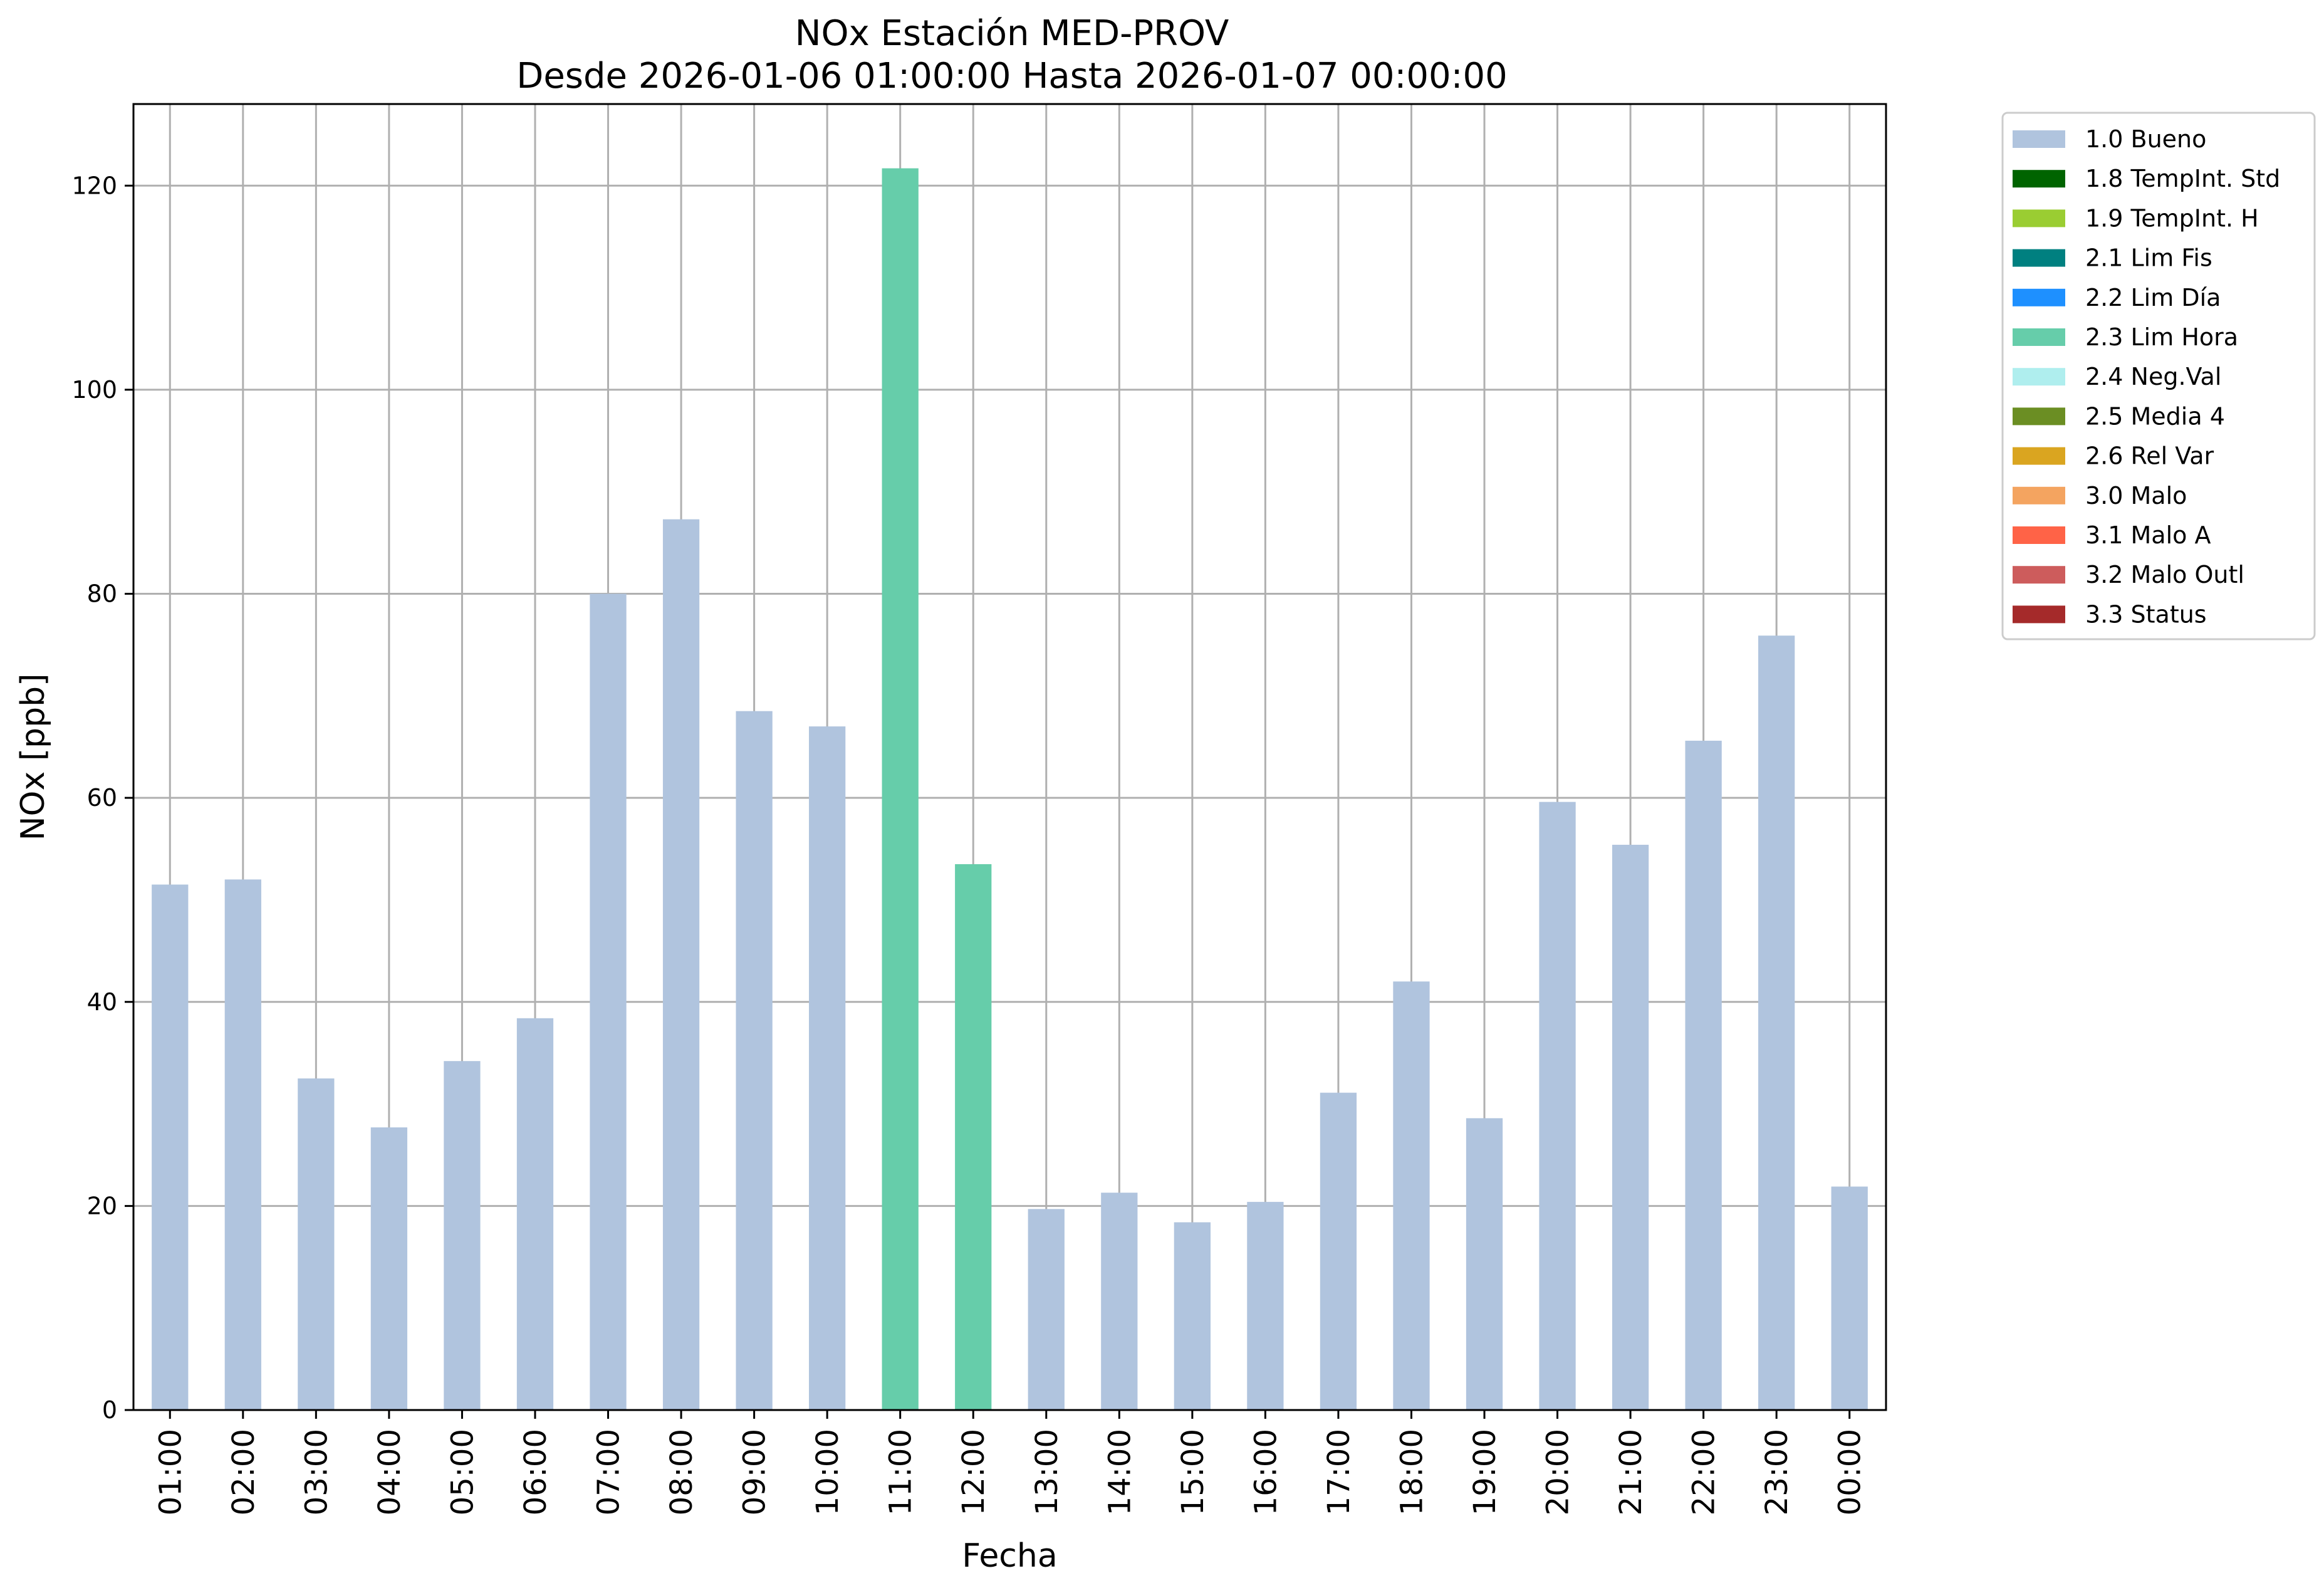 Image resolution: width=2324 pixels, height=1588 pixels. What do you see at coordinates (1777, 1472) in the screenshot?
I see `x-tick-label: 23:00` at bounding box center [1777, 1472].